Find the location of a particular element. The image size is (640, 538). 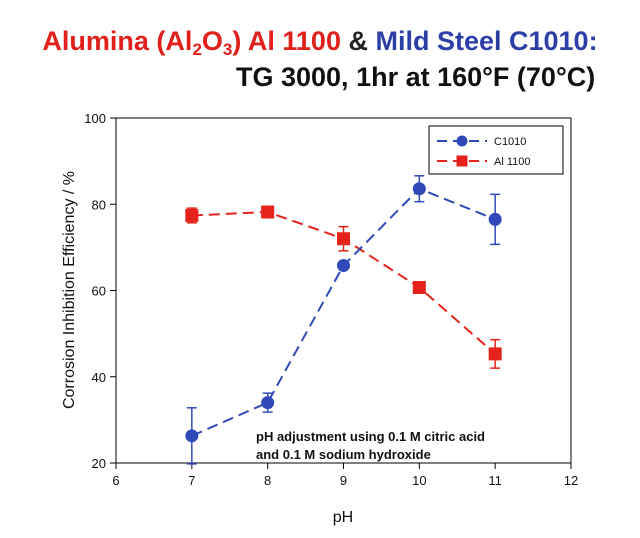

legend-box is located at coordinates (496, 150).